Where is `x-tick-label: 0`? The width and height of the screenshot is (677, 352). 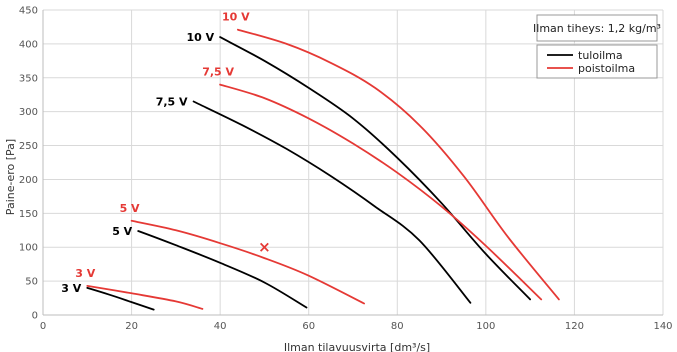 x-tick-label: 0 is located at coordinates (43, 326).